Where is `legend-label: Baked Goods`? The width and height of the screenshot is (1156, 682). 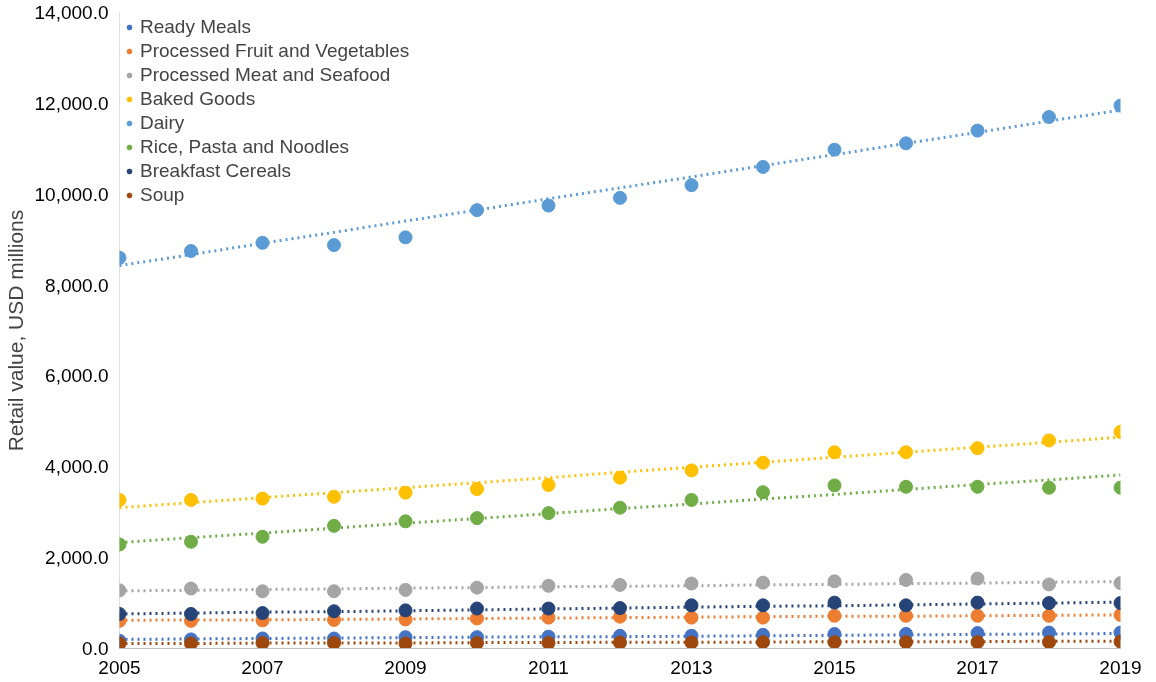
legend-label: Baked Goods is located at coordinates (198, 99).